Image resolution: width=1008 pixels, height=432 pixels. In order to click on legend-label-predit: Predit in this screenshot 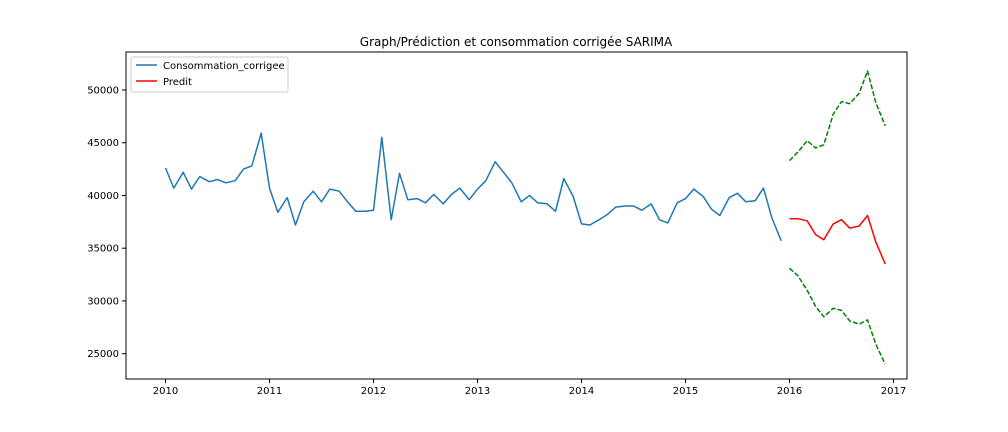, I will do `click(177, 82)`.